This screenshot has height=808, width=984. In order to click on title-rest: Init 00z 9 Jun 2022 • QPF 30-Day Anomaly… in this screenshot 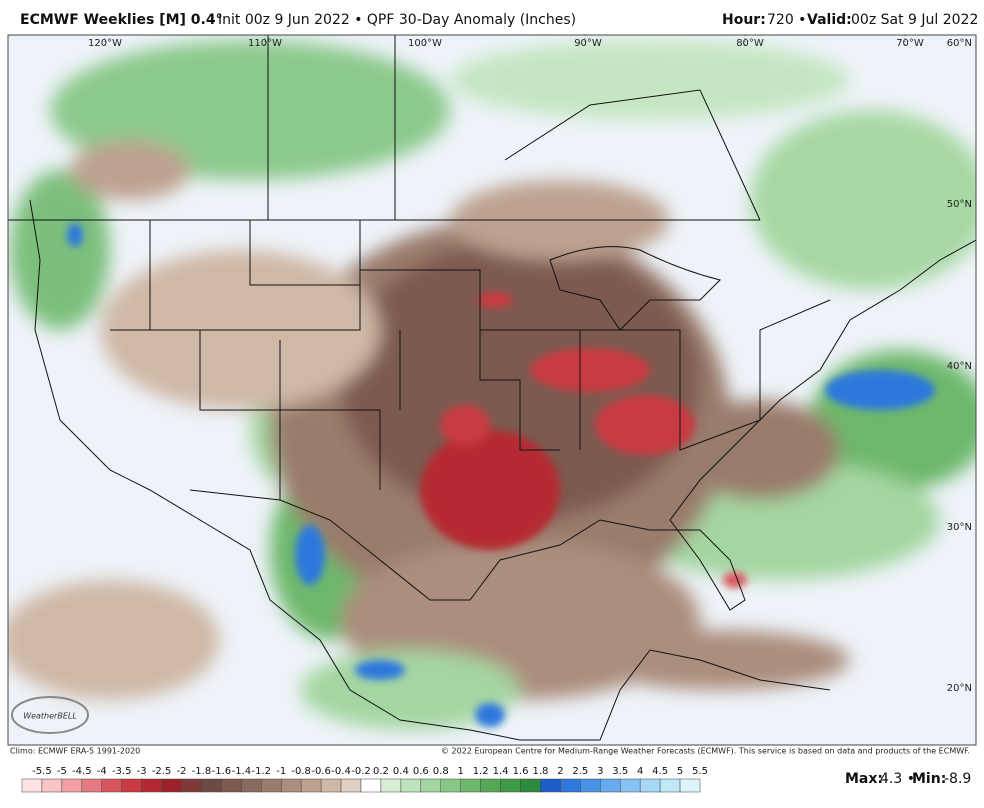, I will do `click(397, 20)`.